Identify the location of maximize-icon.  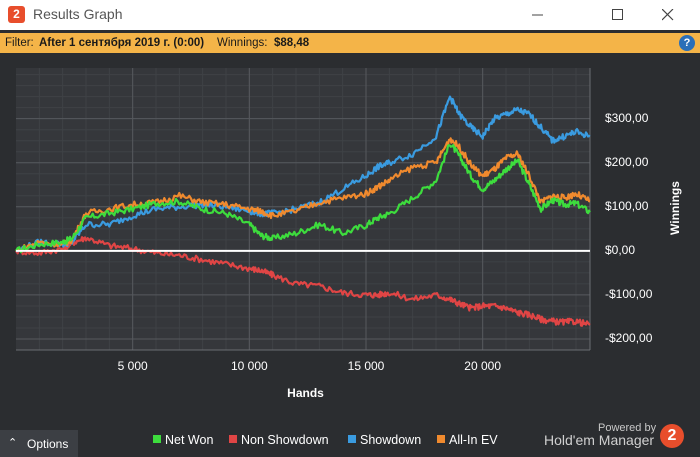
(617, 14).